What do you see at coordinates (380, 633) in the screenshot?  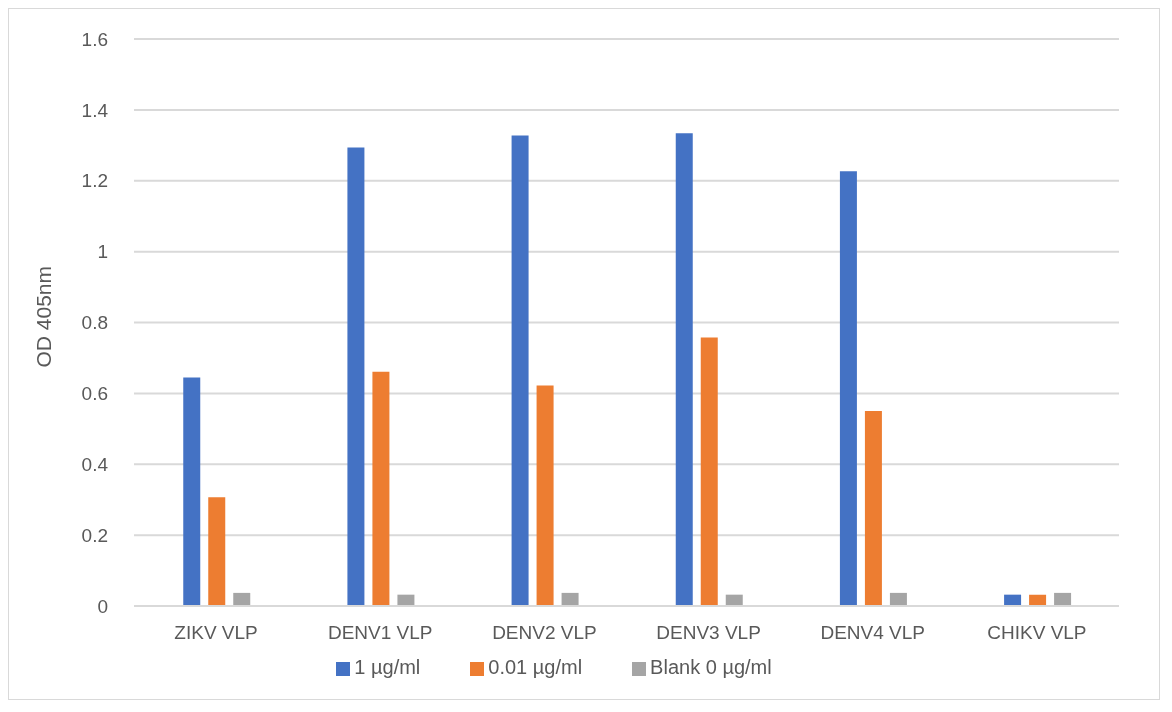 I see `x-tick-label: DENV1 VLP` at bounding box center [380, 633].